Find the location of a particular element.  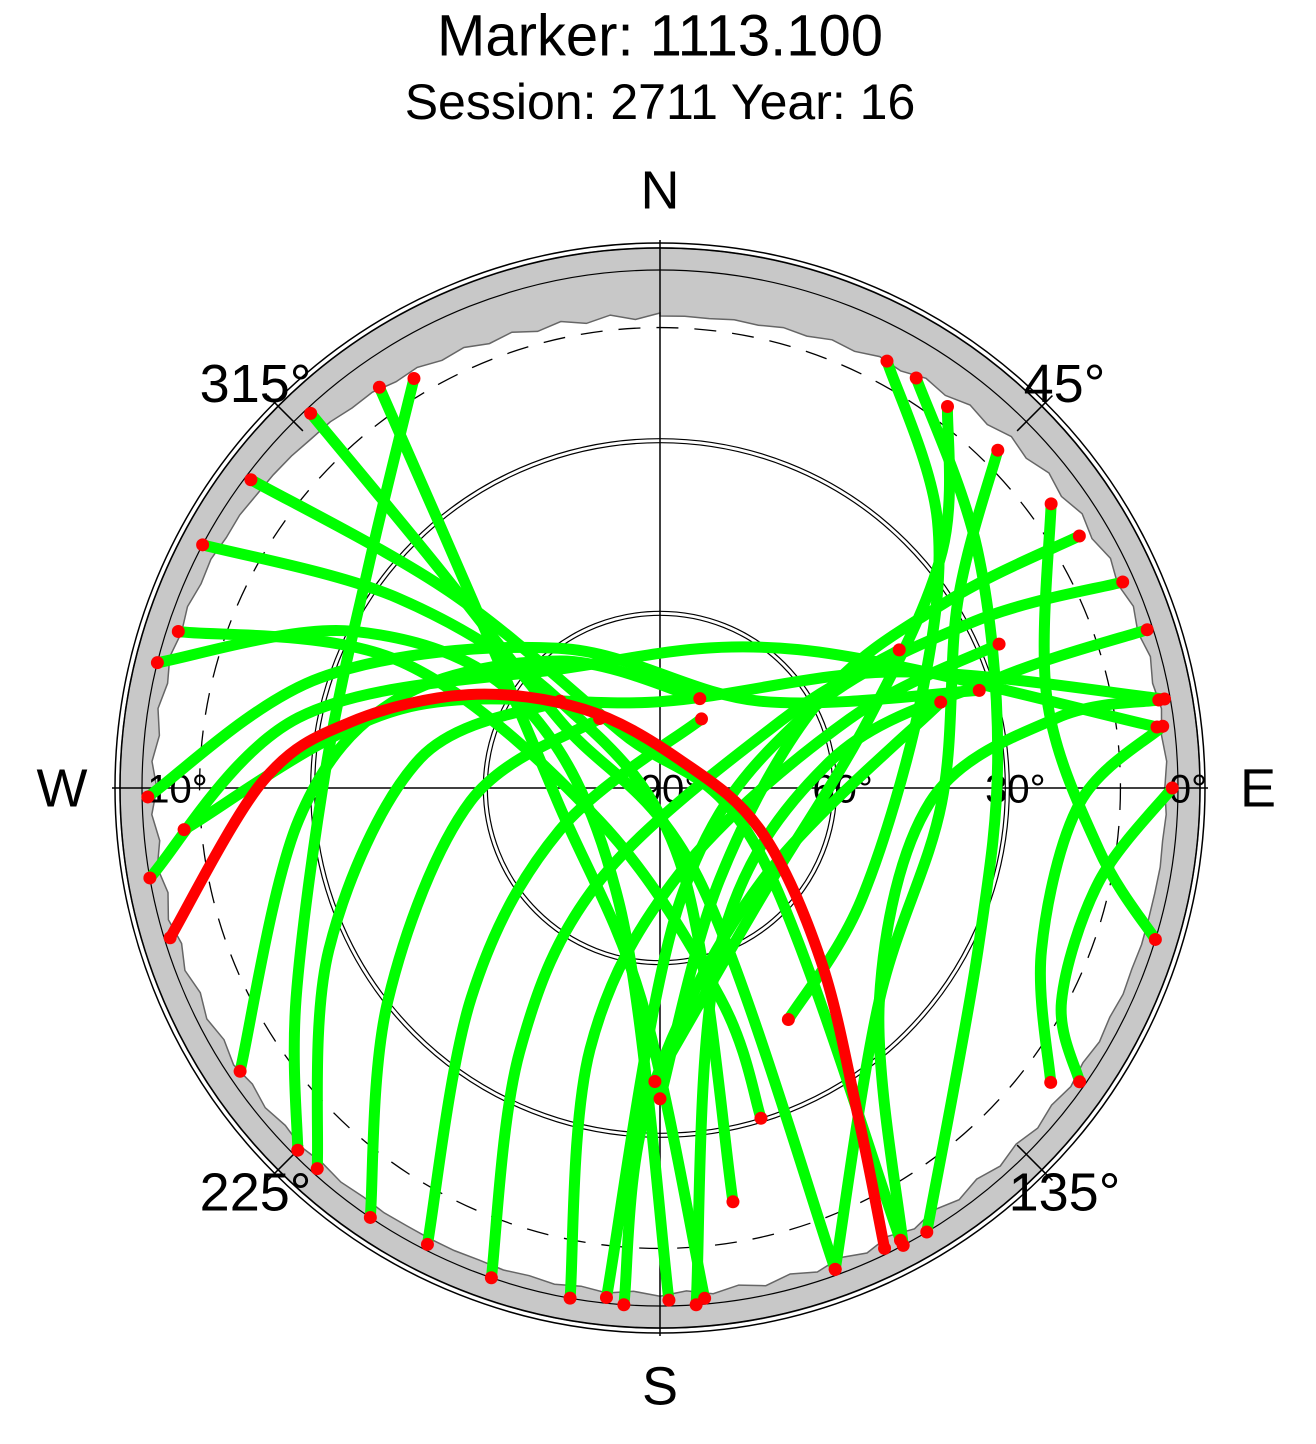

azimuth-label: S is located at coordinates (660, 1386).